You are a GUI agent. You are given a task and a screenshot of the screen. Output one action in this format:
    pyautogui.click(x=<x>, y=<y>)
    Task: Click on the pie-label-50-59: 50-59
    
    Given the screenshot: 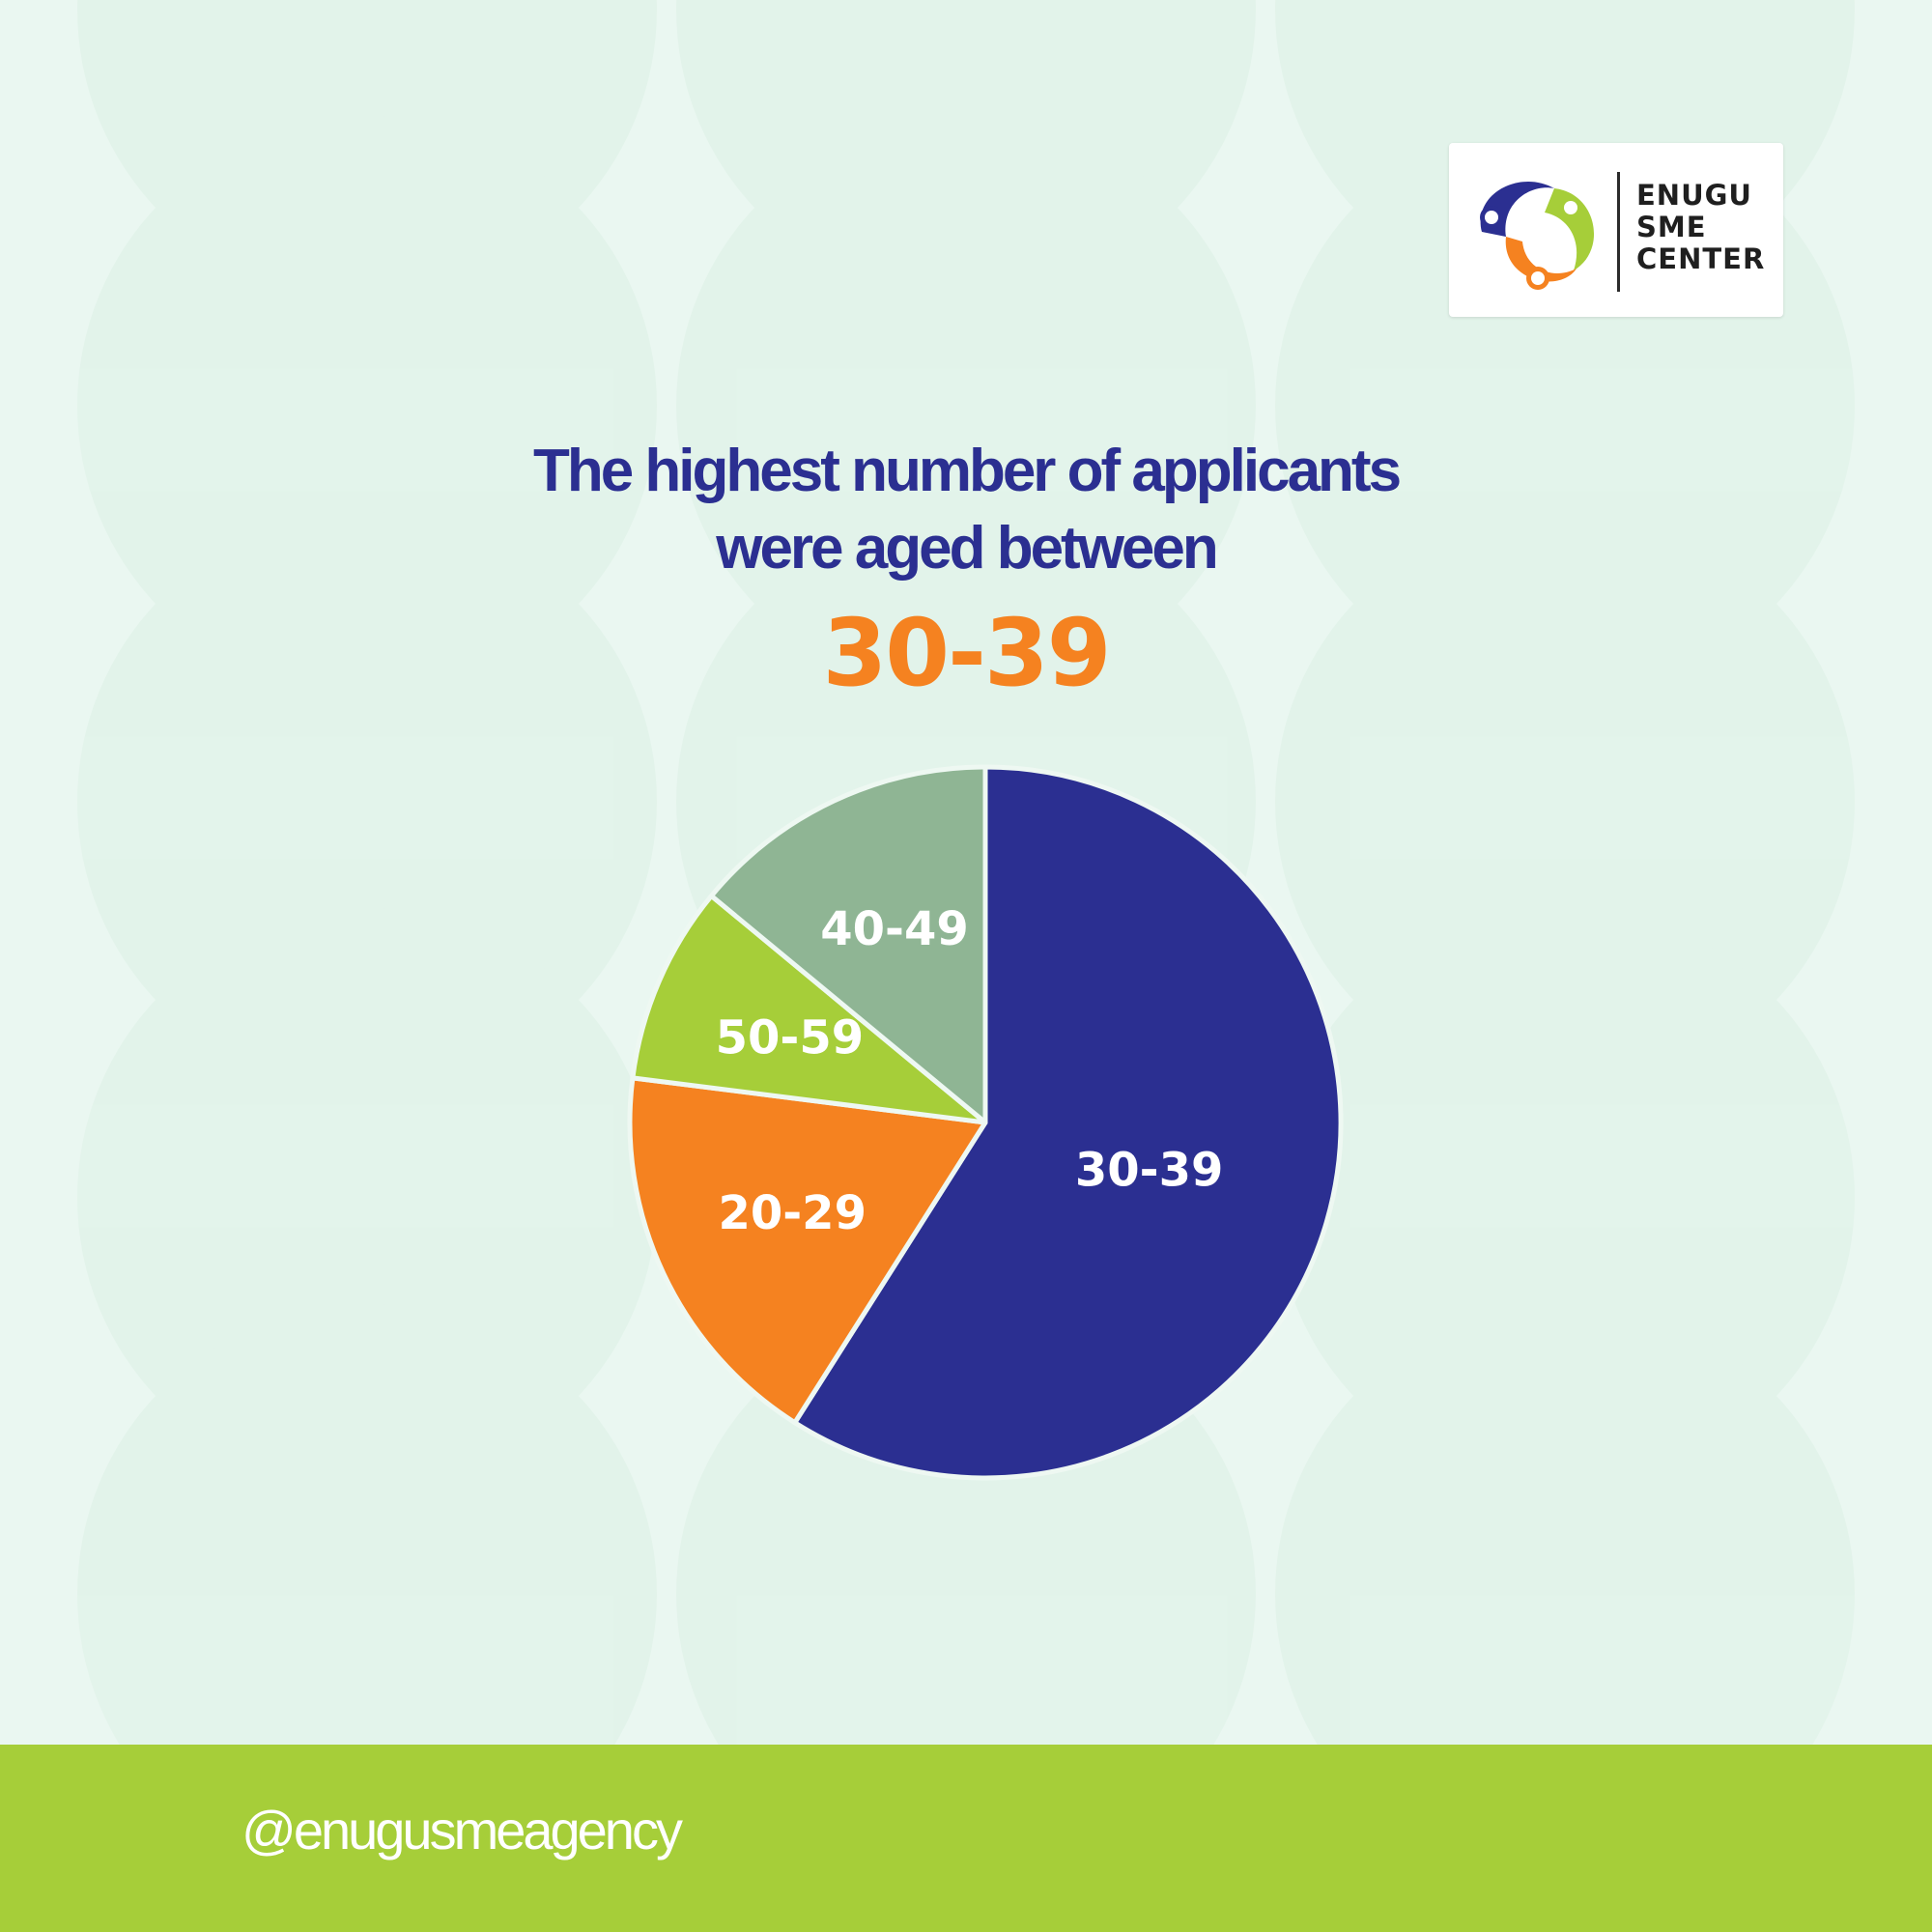 What is the action you would take?
    pyautogui.click(x=790, y=1037)
    